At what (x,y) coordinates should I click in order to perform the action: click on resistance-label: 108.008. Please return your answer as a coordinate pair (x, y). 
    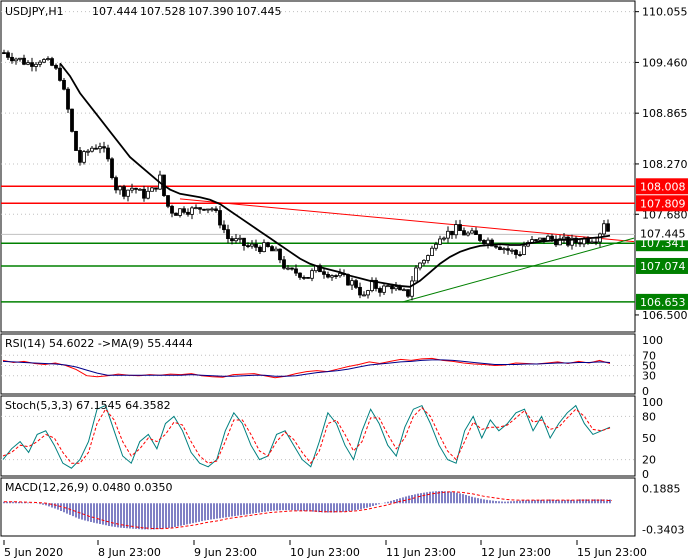
    Looking at the image, I should click on (663, 186).